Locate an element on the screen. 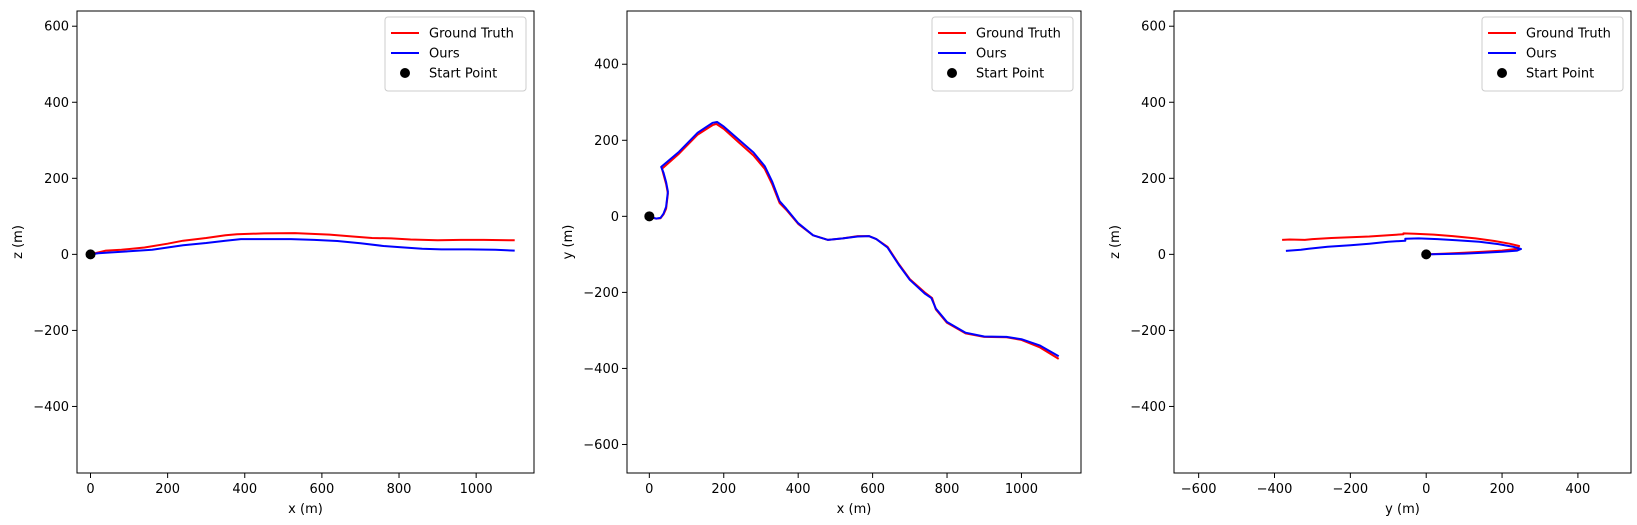  x-tick-label: −600 is located at coordinates (1199, 489).